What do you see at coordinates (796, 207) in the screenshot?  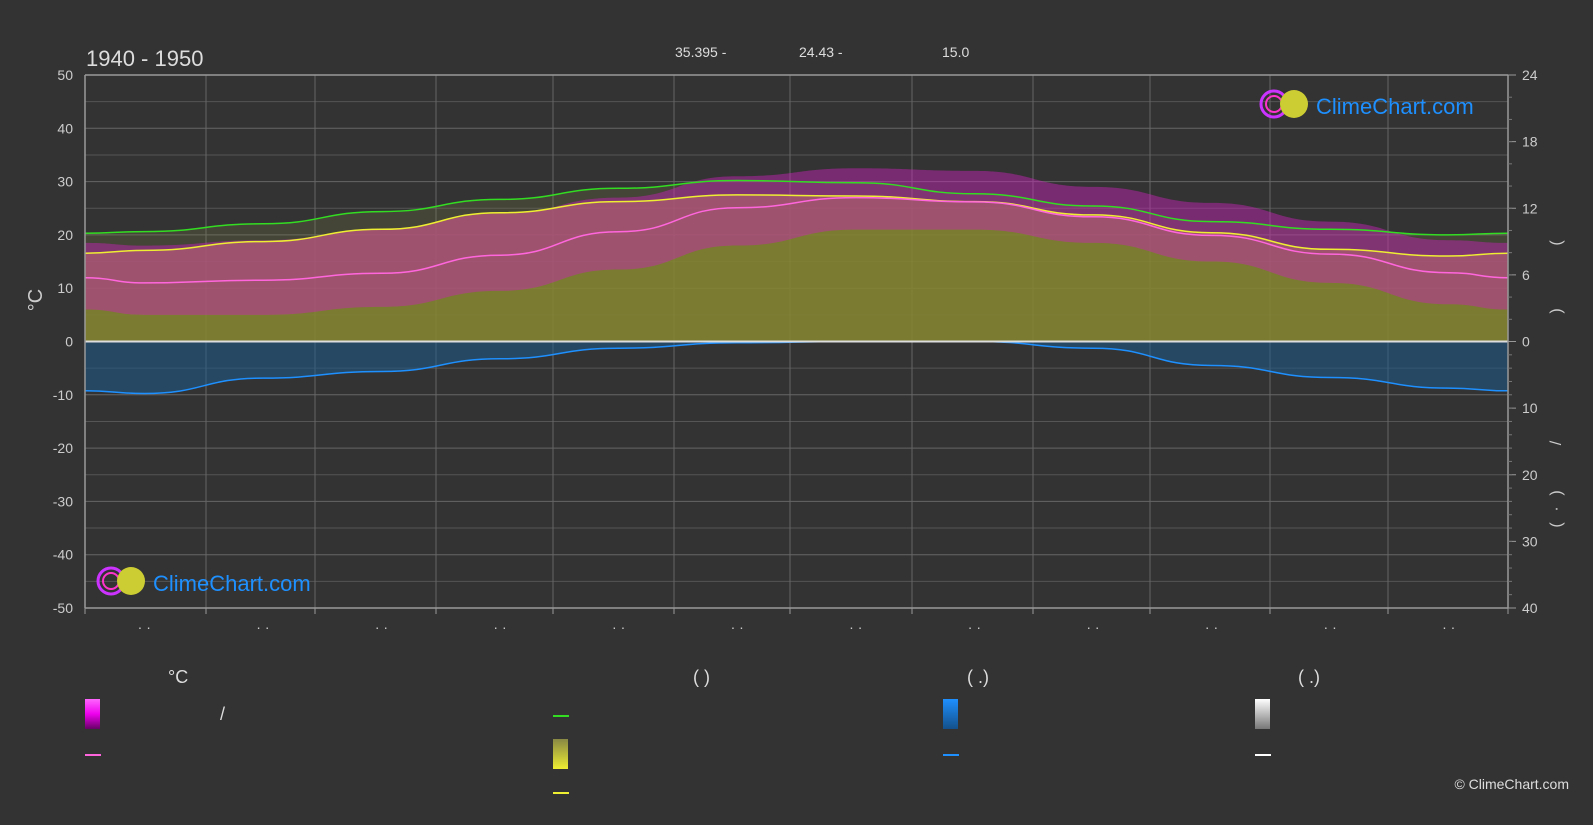 I see `daylight-line` at bounding box center [796, 207].